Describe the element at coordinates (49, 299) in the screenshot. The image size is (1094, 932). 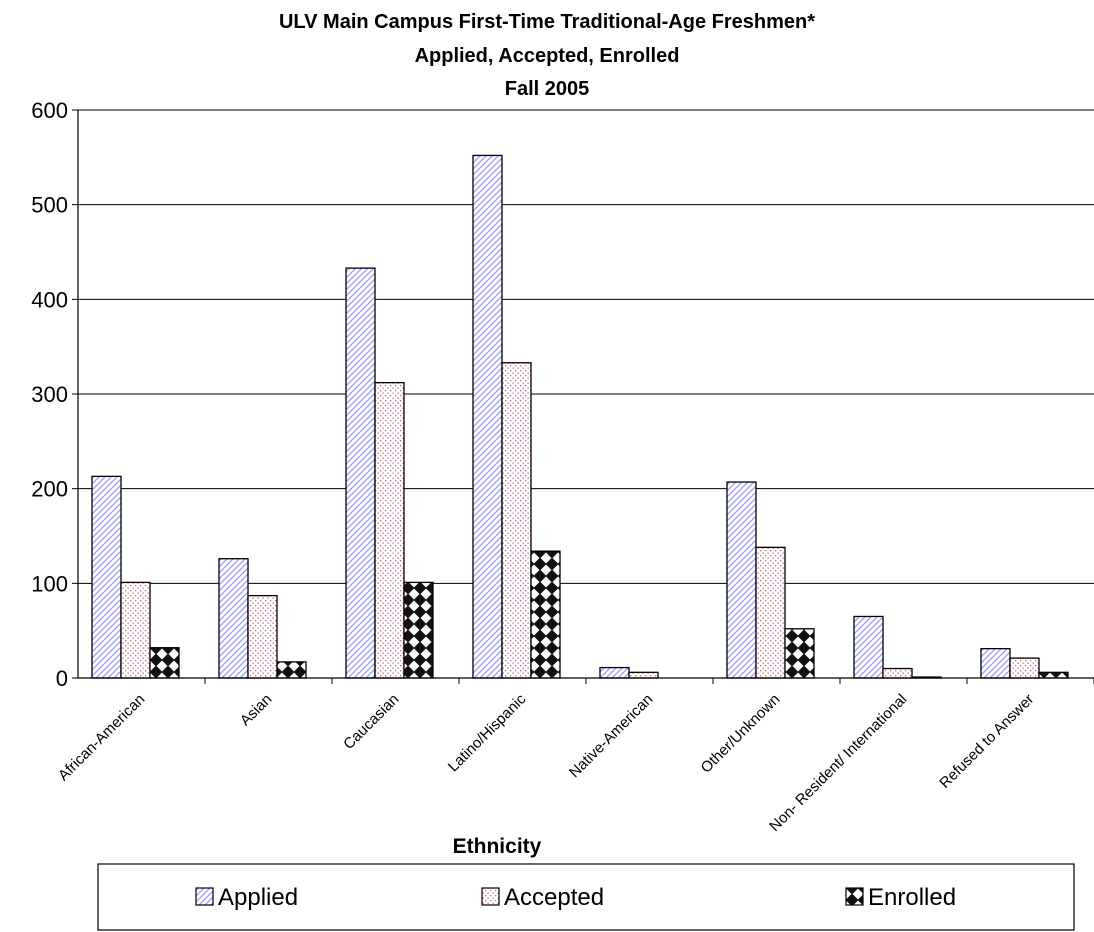
I see `y-tick-label: 400` at that location.